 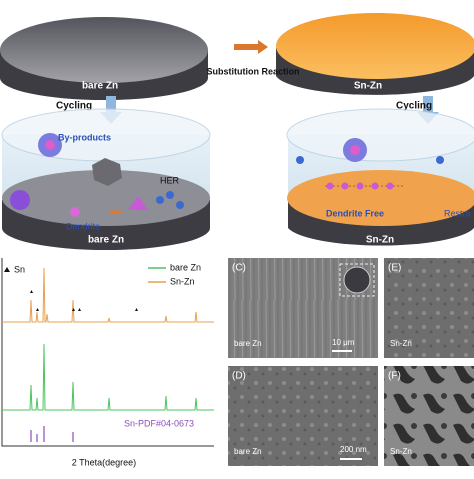 What do you see at coordinates (368, 86) in the screenshot?
I see `disk-label: Sn-Zn` at bounding box center [368, 86].